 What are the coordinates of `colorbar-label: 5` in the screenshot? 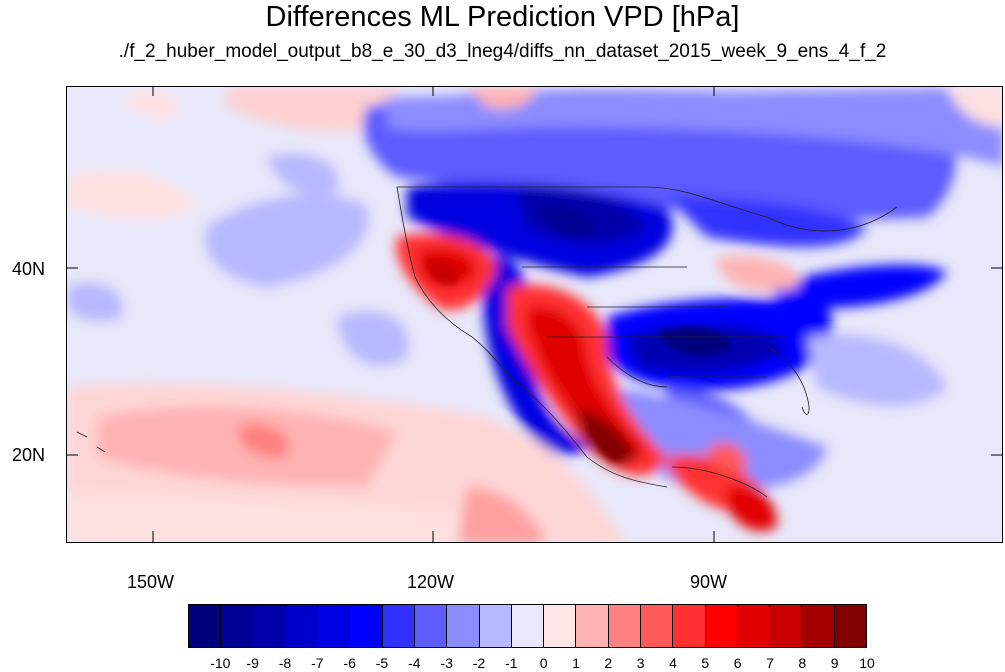 It's located at (705, 663).